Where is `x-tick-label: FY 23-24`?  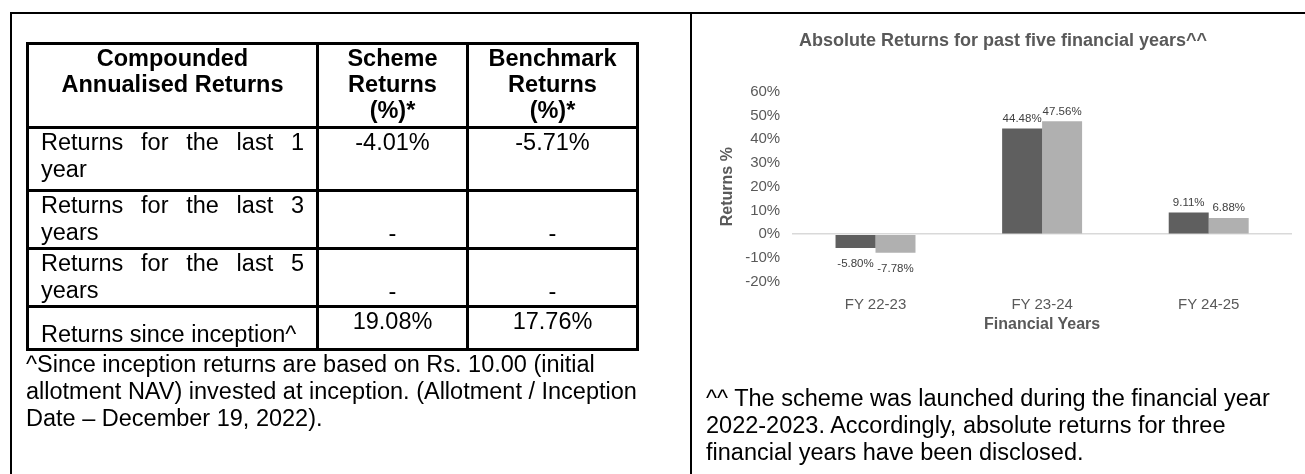
x-tick-label: FY 23-24 is located at coordinates (1042, 303).